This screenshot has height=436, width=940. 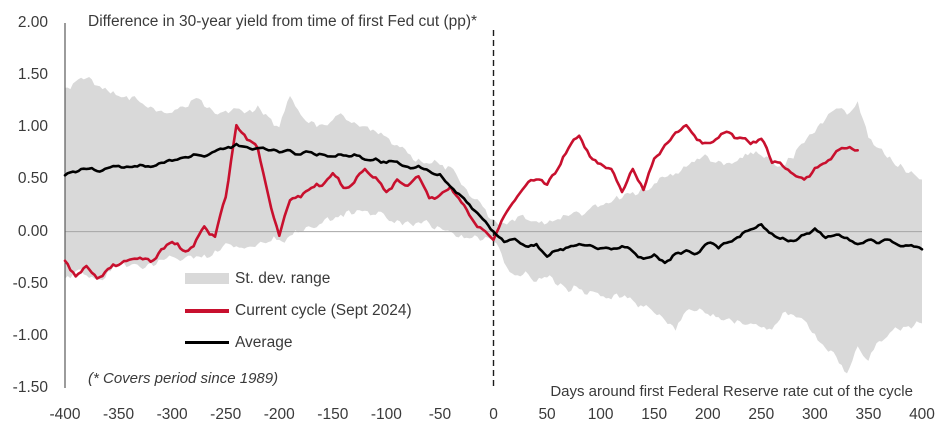 What do you see at coordinates (707, 414) in the screenshot?
I see `x-tick-label: 200` at bounding box center [707, 414].